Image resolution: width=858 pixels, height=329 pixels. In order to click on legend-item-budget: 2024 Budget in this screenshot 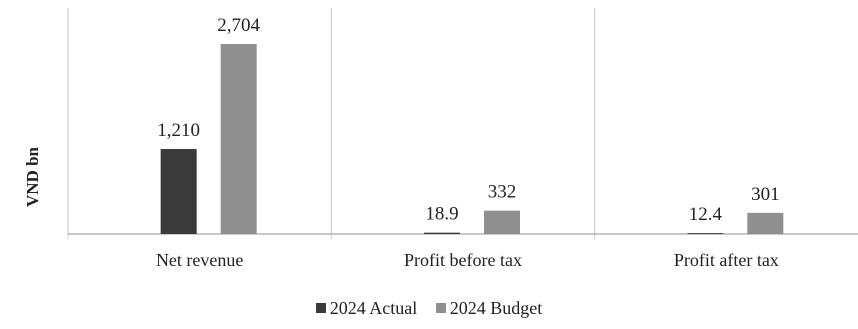, I will do `click(489, 308)`.